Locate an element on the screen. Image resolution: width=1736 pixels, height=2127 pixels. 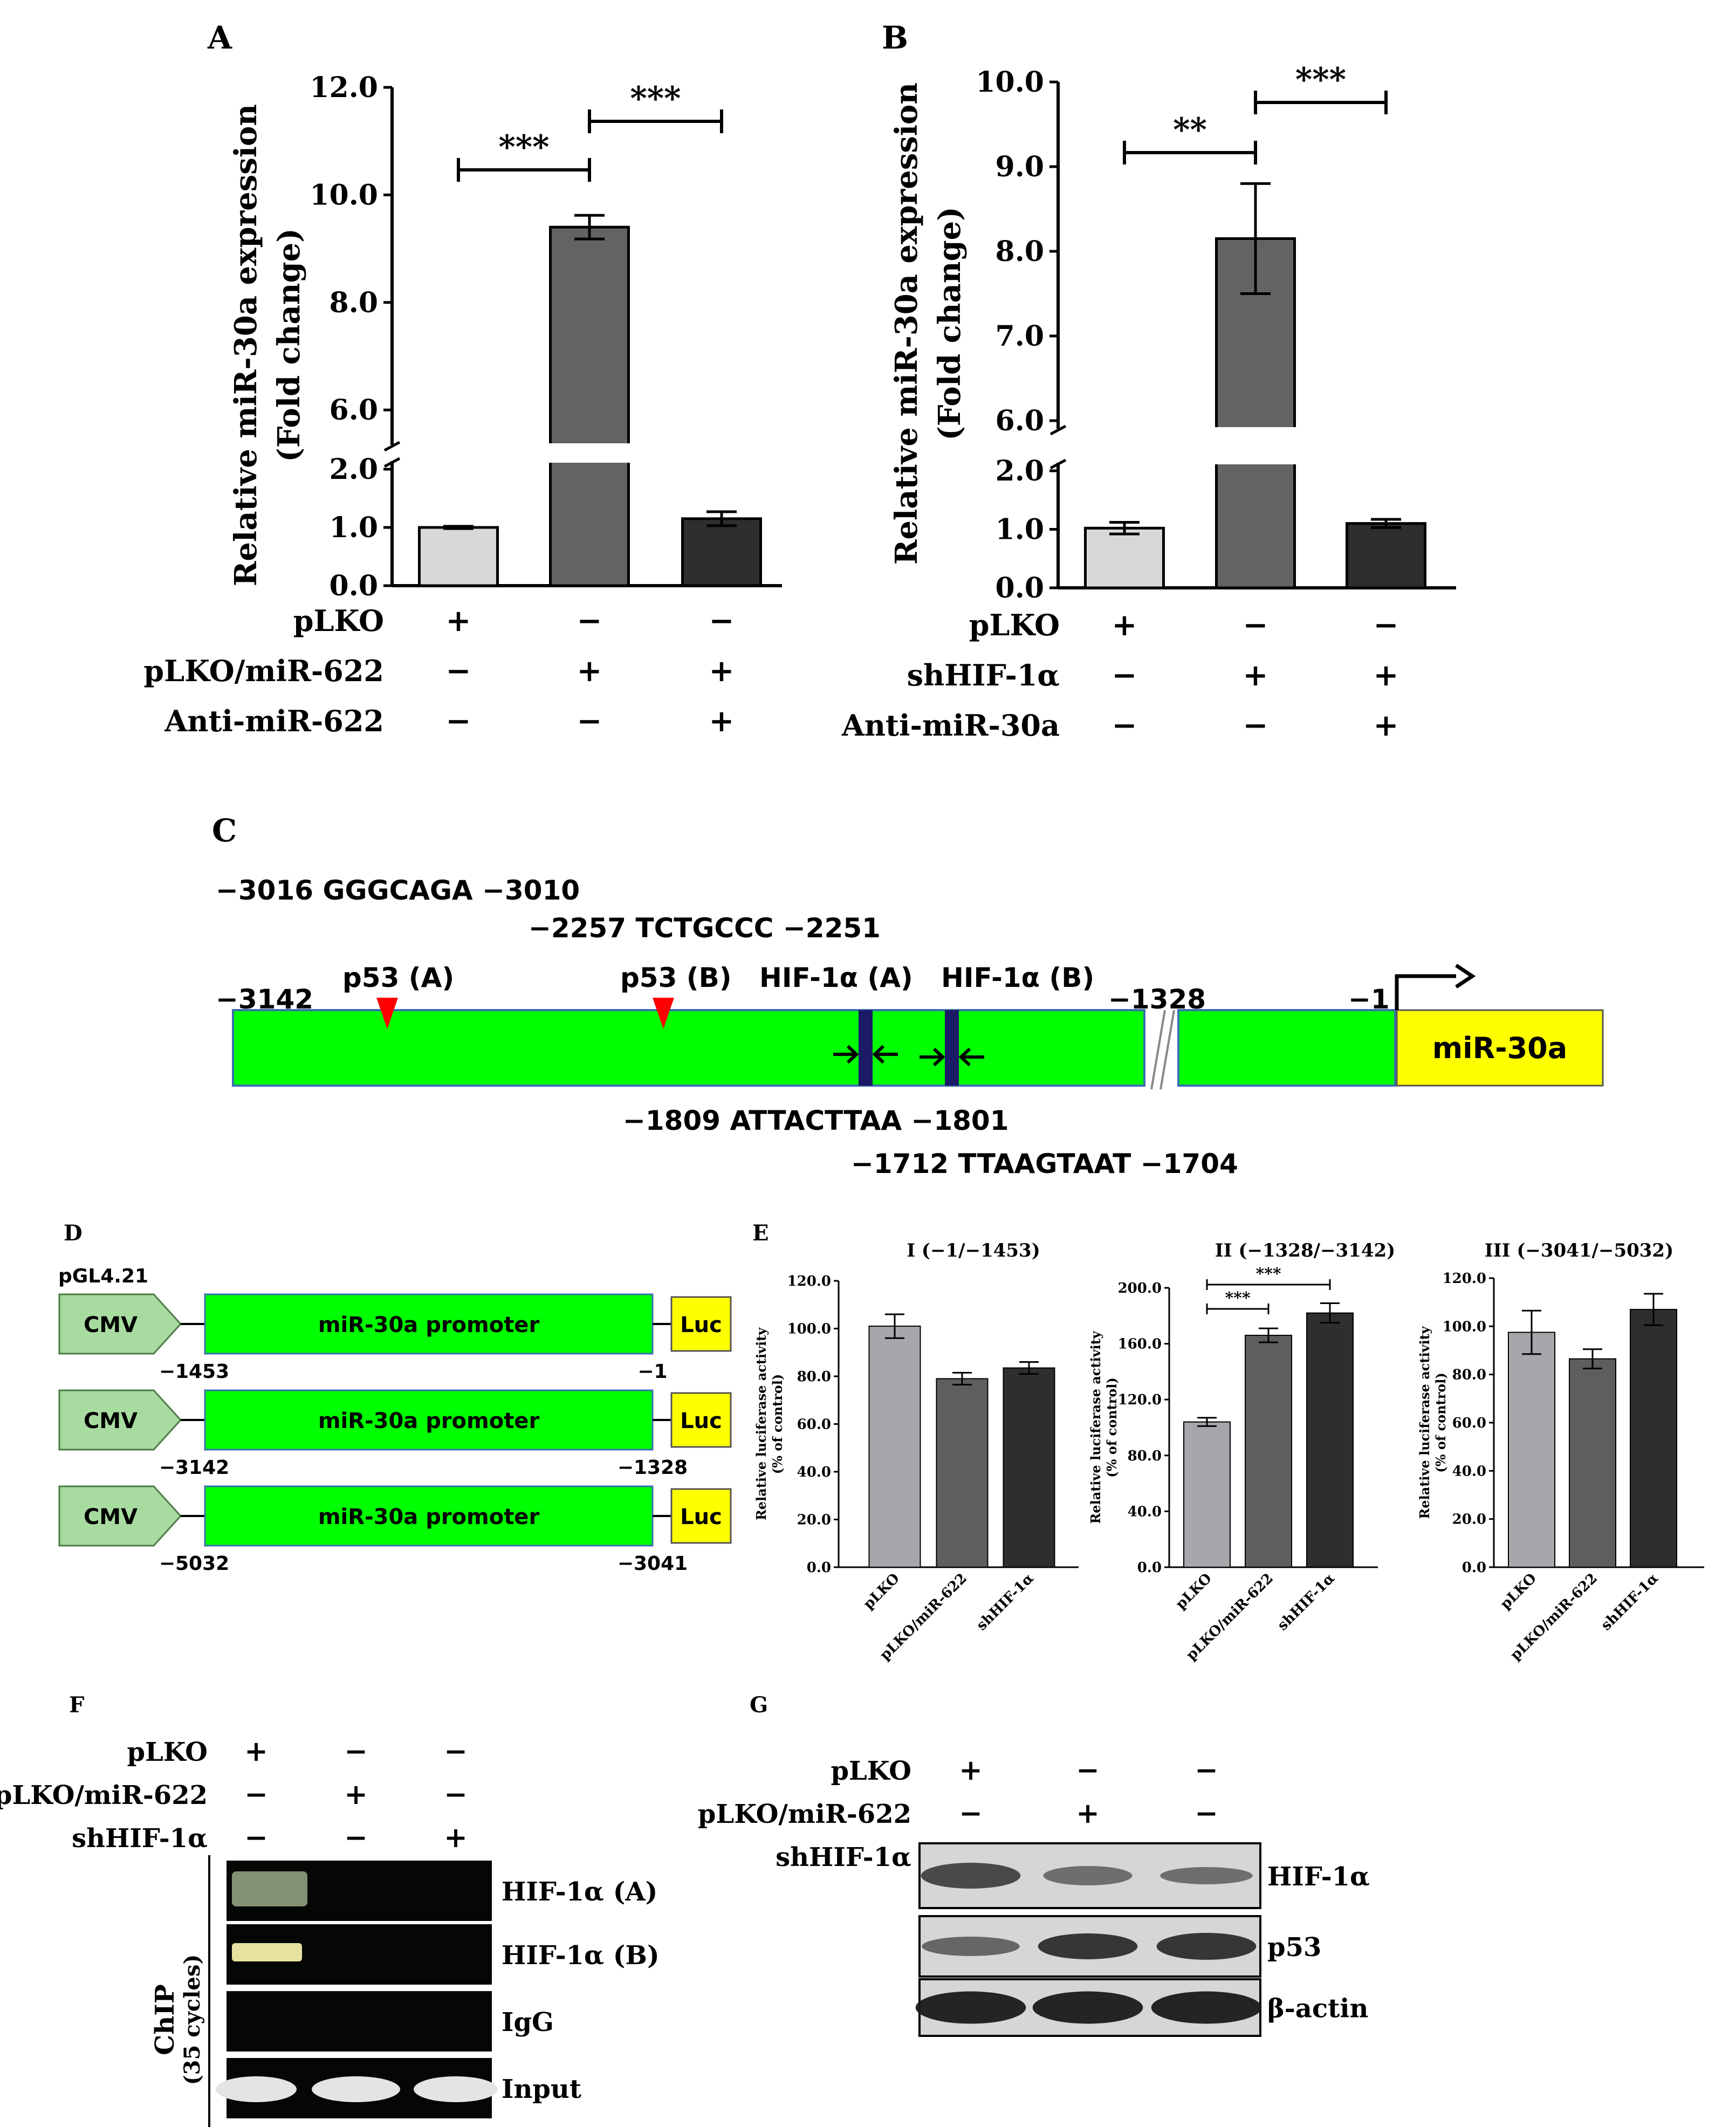
wb-condition-sign: + is located at coordinates (971, 1770).